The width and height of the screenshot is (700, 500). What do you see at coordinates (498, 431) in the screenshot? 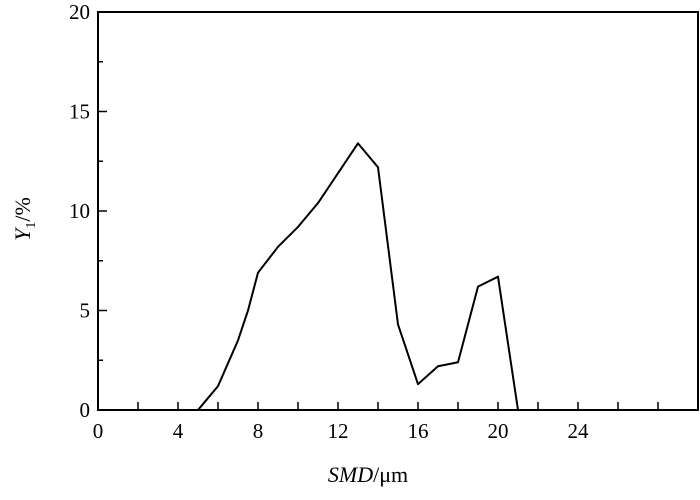
I see `x-tick-label: 20` at bounding box center [498, 431].